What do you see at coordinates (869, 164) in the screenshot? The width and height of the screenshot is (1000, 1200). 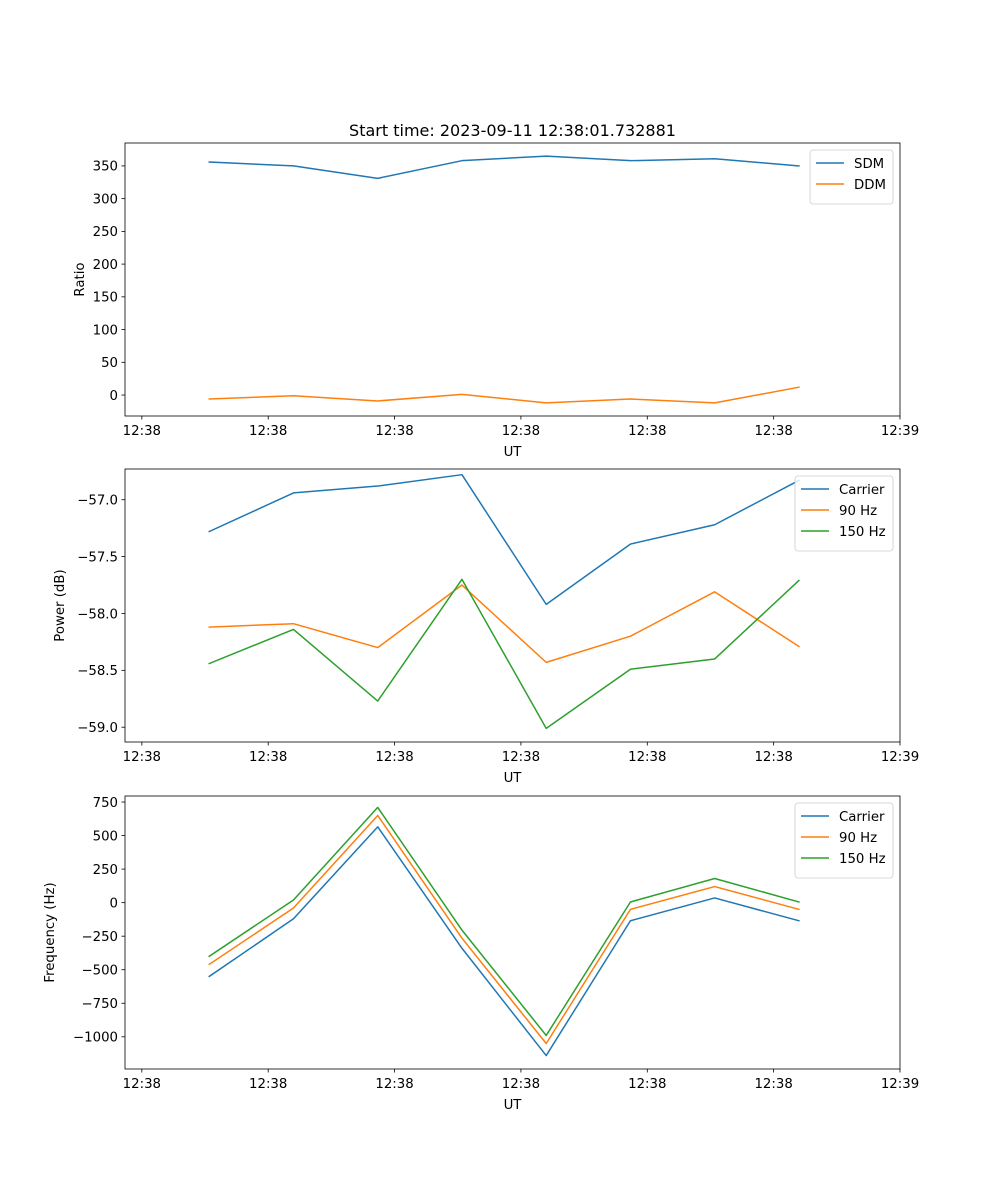 I see `legend-label: SDM` at bounding box center [869, 164].